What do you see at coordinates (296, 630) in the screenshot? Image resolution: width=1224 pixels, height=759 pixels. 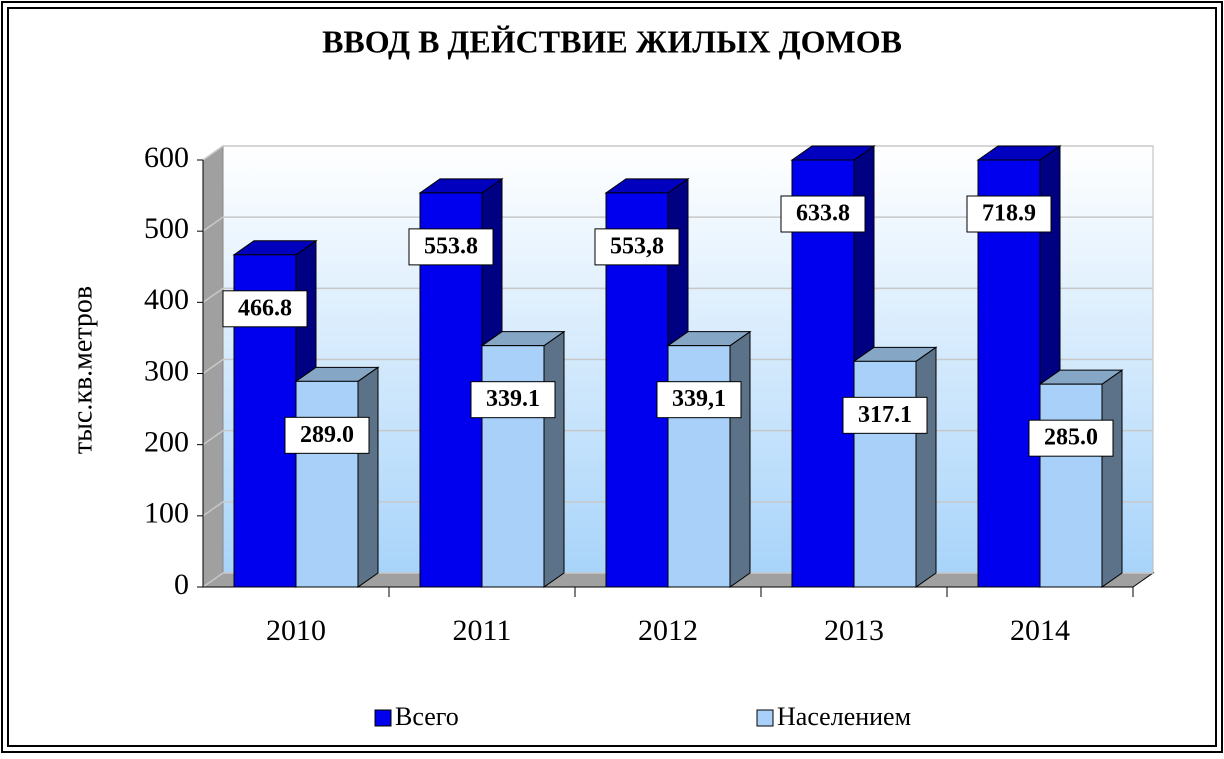 I see `x-tick-label: 2010` at bounding box center [296, 630].